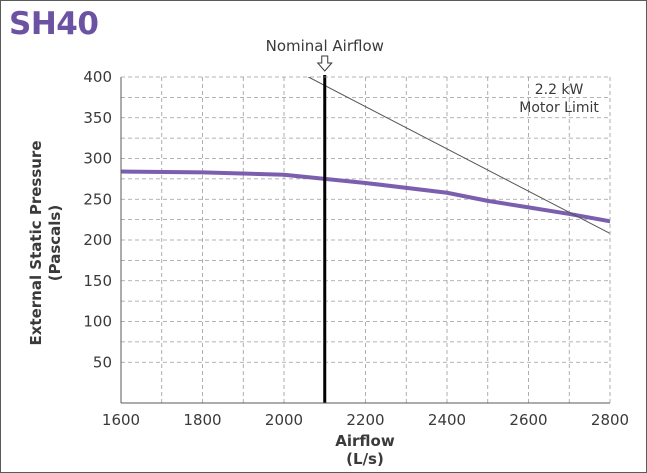 This screenshot has width=647, height=473. Describe the element at coordinates (97, 159) in the screenshot. I see `y-tick-label: 300` at that location.